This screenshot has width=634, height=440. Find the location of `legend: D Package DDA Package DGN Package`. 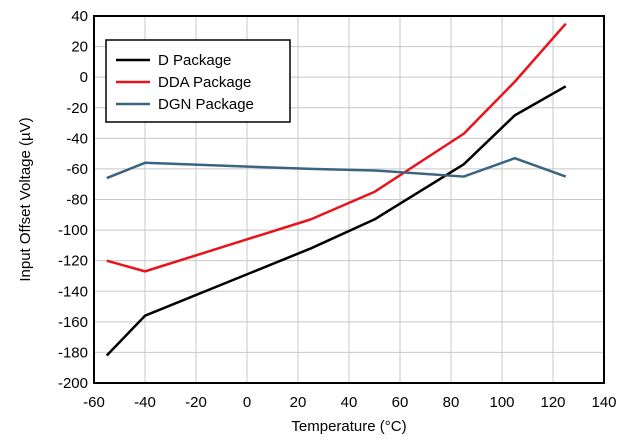

legend: D Package DDA Package DGN Package is located at coordinates (198, 81).